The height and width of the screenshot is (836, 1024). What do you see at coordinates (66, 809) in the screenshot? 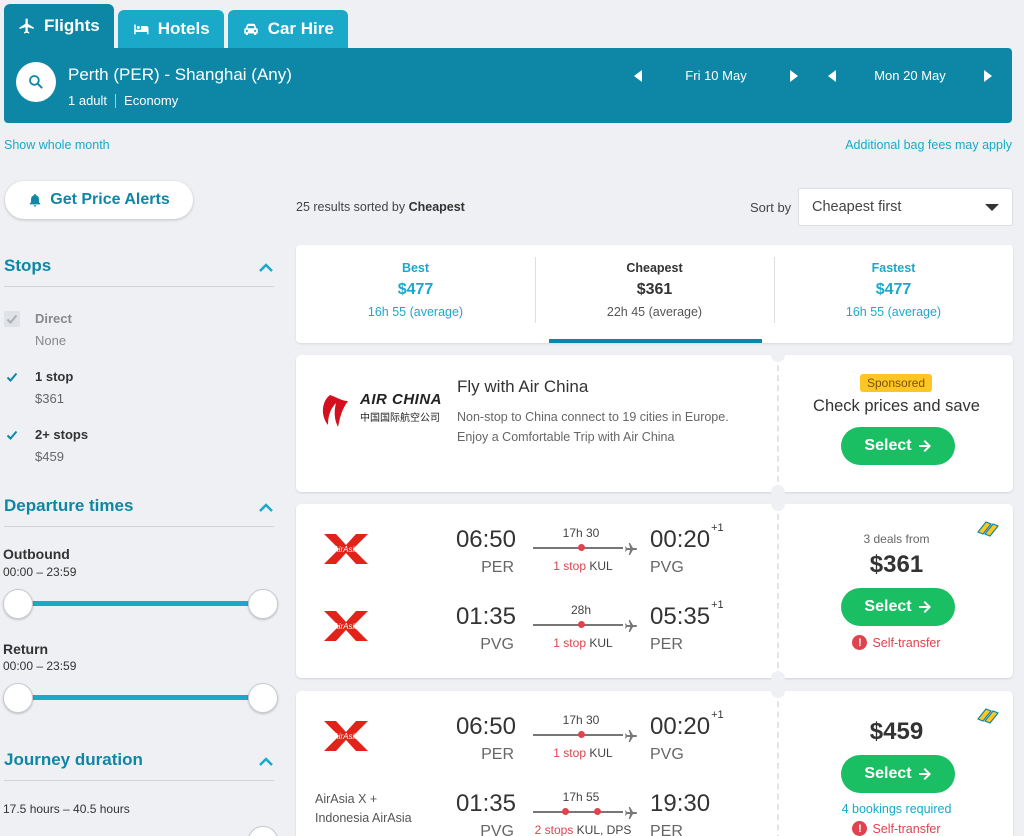
I see `journey-range: 17.5 hours – 40.5 hours` at bounding box center [66, 809].